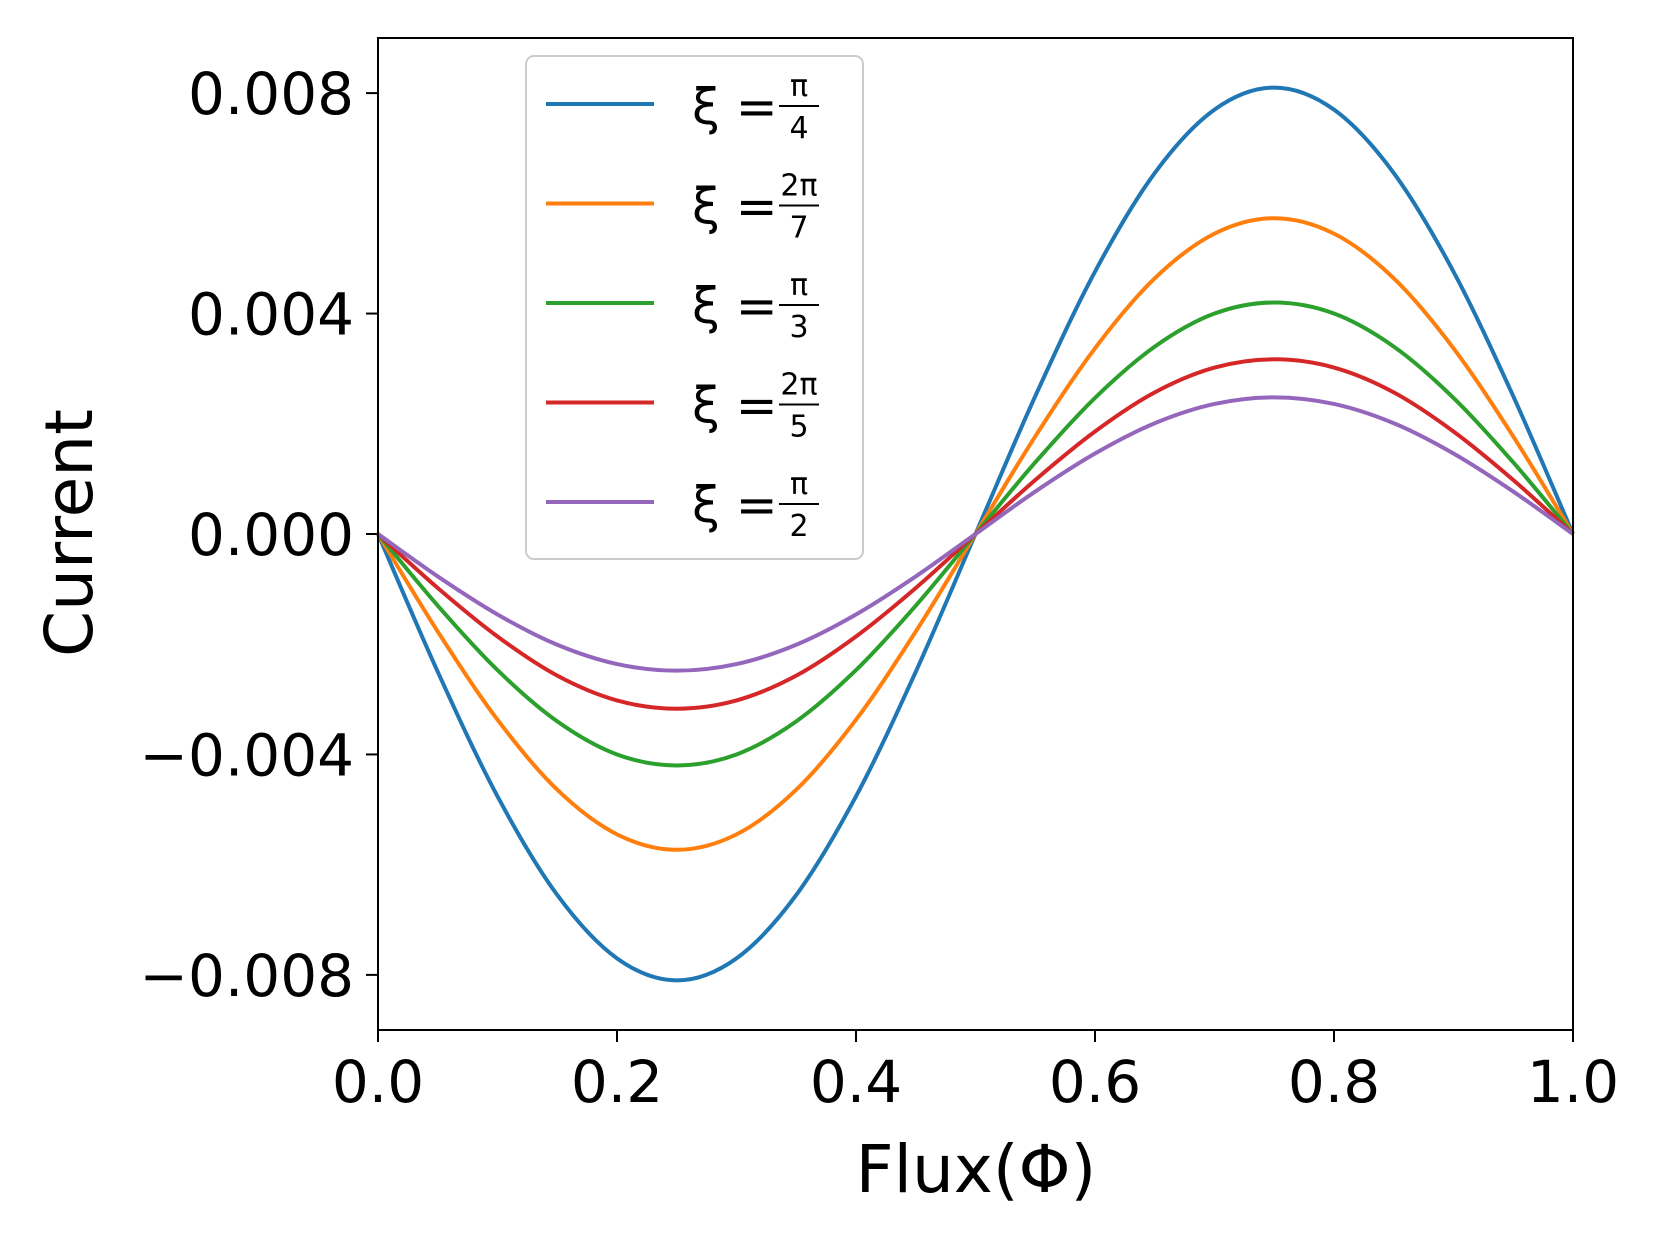  What do you see at coordinates (798, 526) in the screenshot?
I see `legend-fraction-denominator: 2` at bounding box center [798, 526].